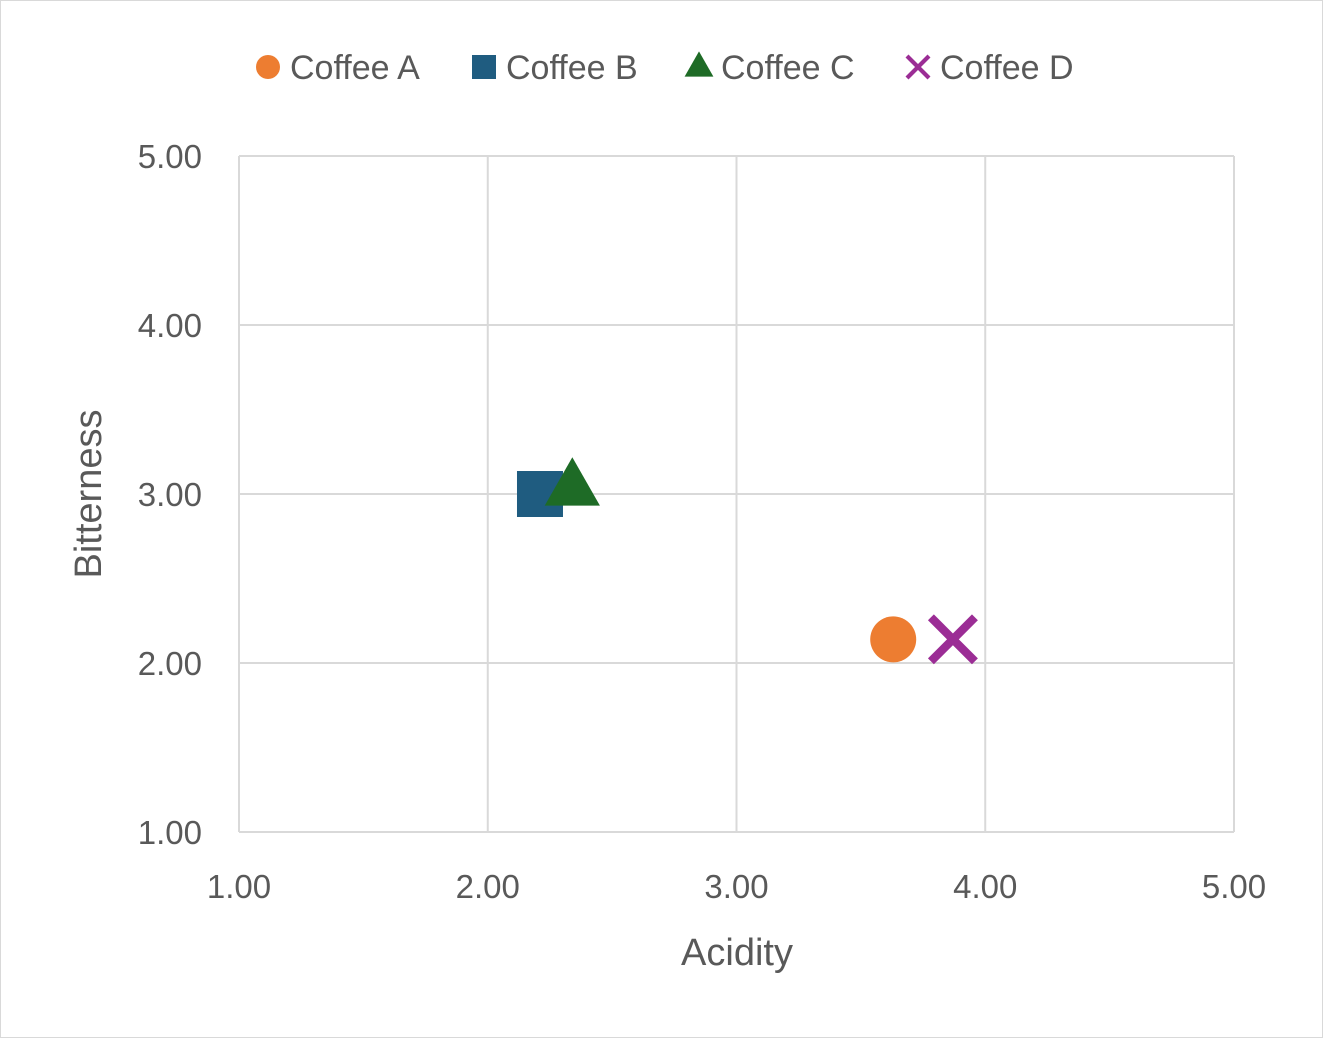 This screenshot has width=1323, height=1038. Describe the element at coordinates (572, 68) in the screenshot. I see `legend-label: Coffee B` at that location.